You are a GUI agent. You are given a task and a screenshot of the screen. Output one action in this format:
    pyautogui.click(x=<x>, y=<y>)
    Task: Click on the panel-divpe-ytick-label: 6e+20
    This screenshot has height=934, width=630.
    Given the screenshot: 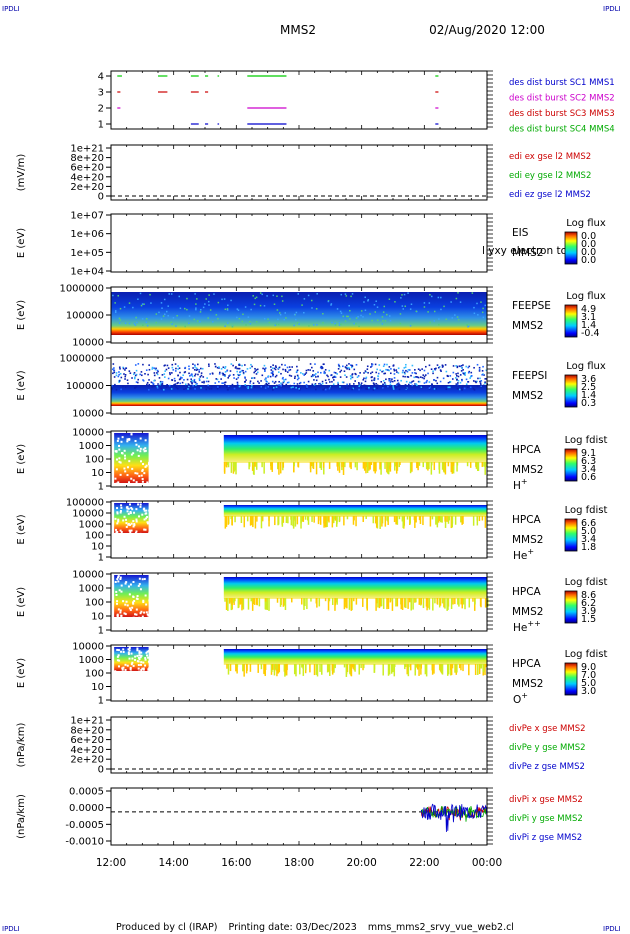 What is the action you would take?
    pyautogui.click(x=87, y=740)
    